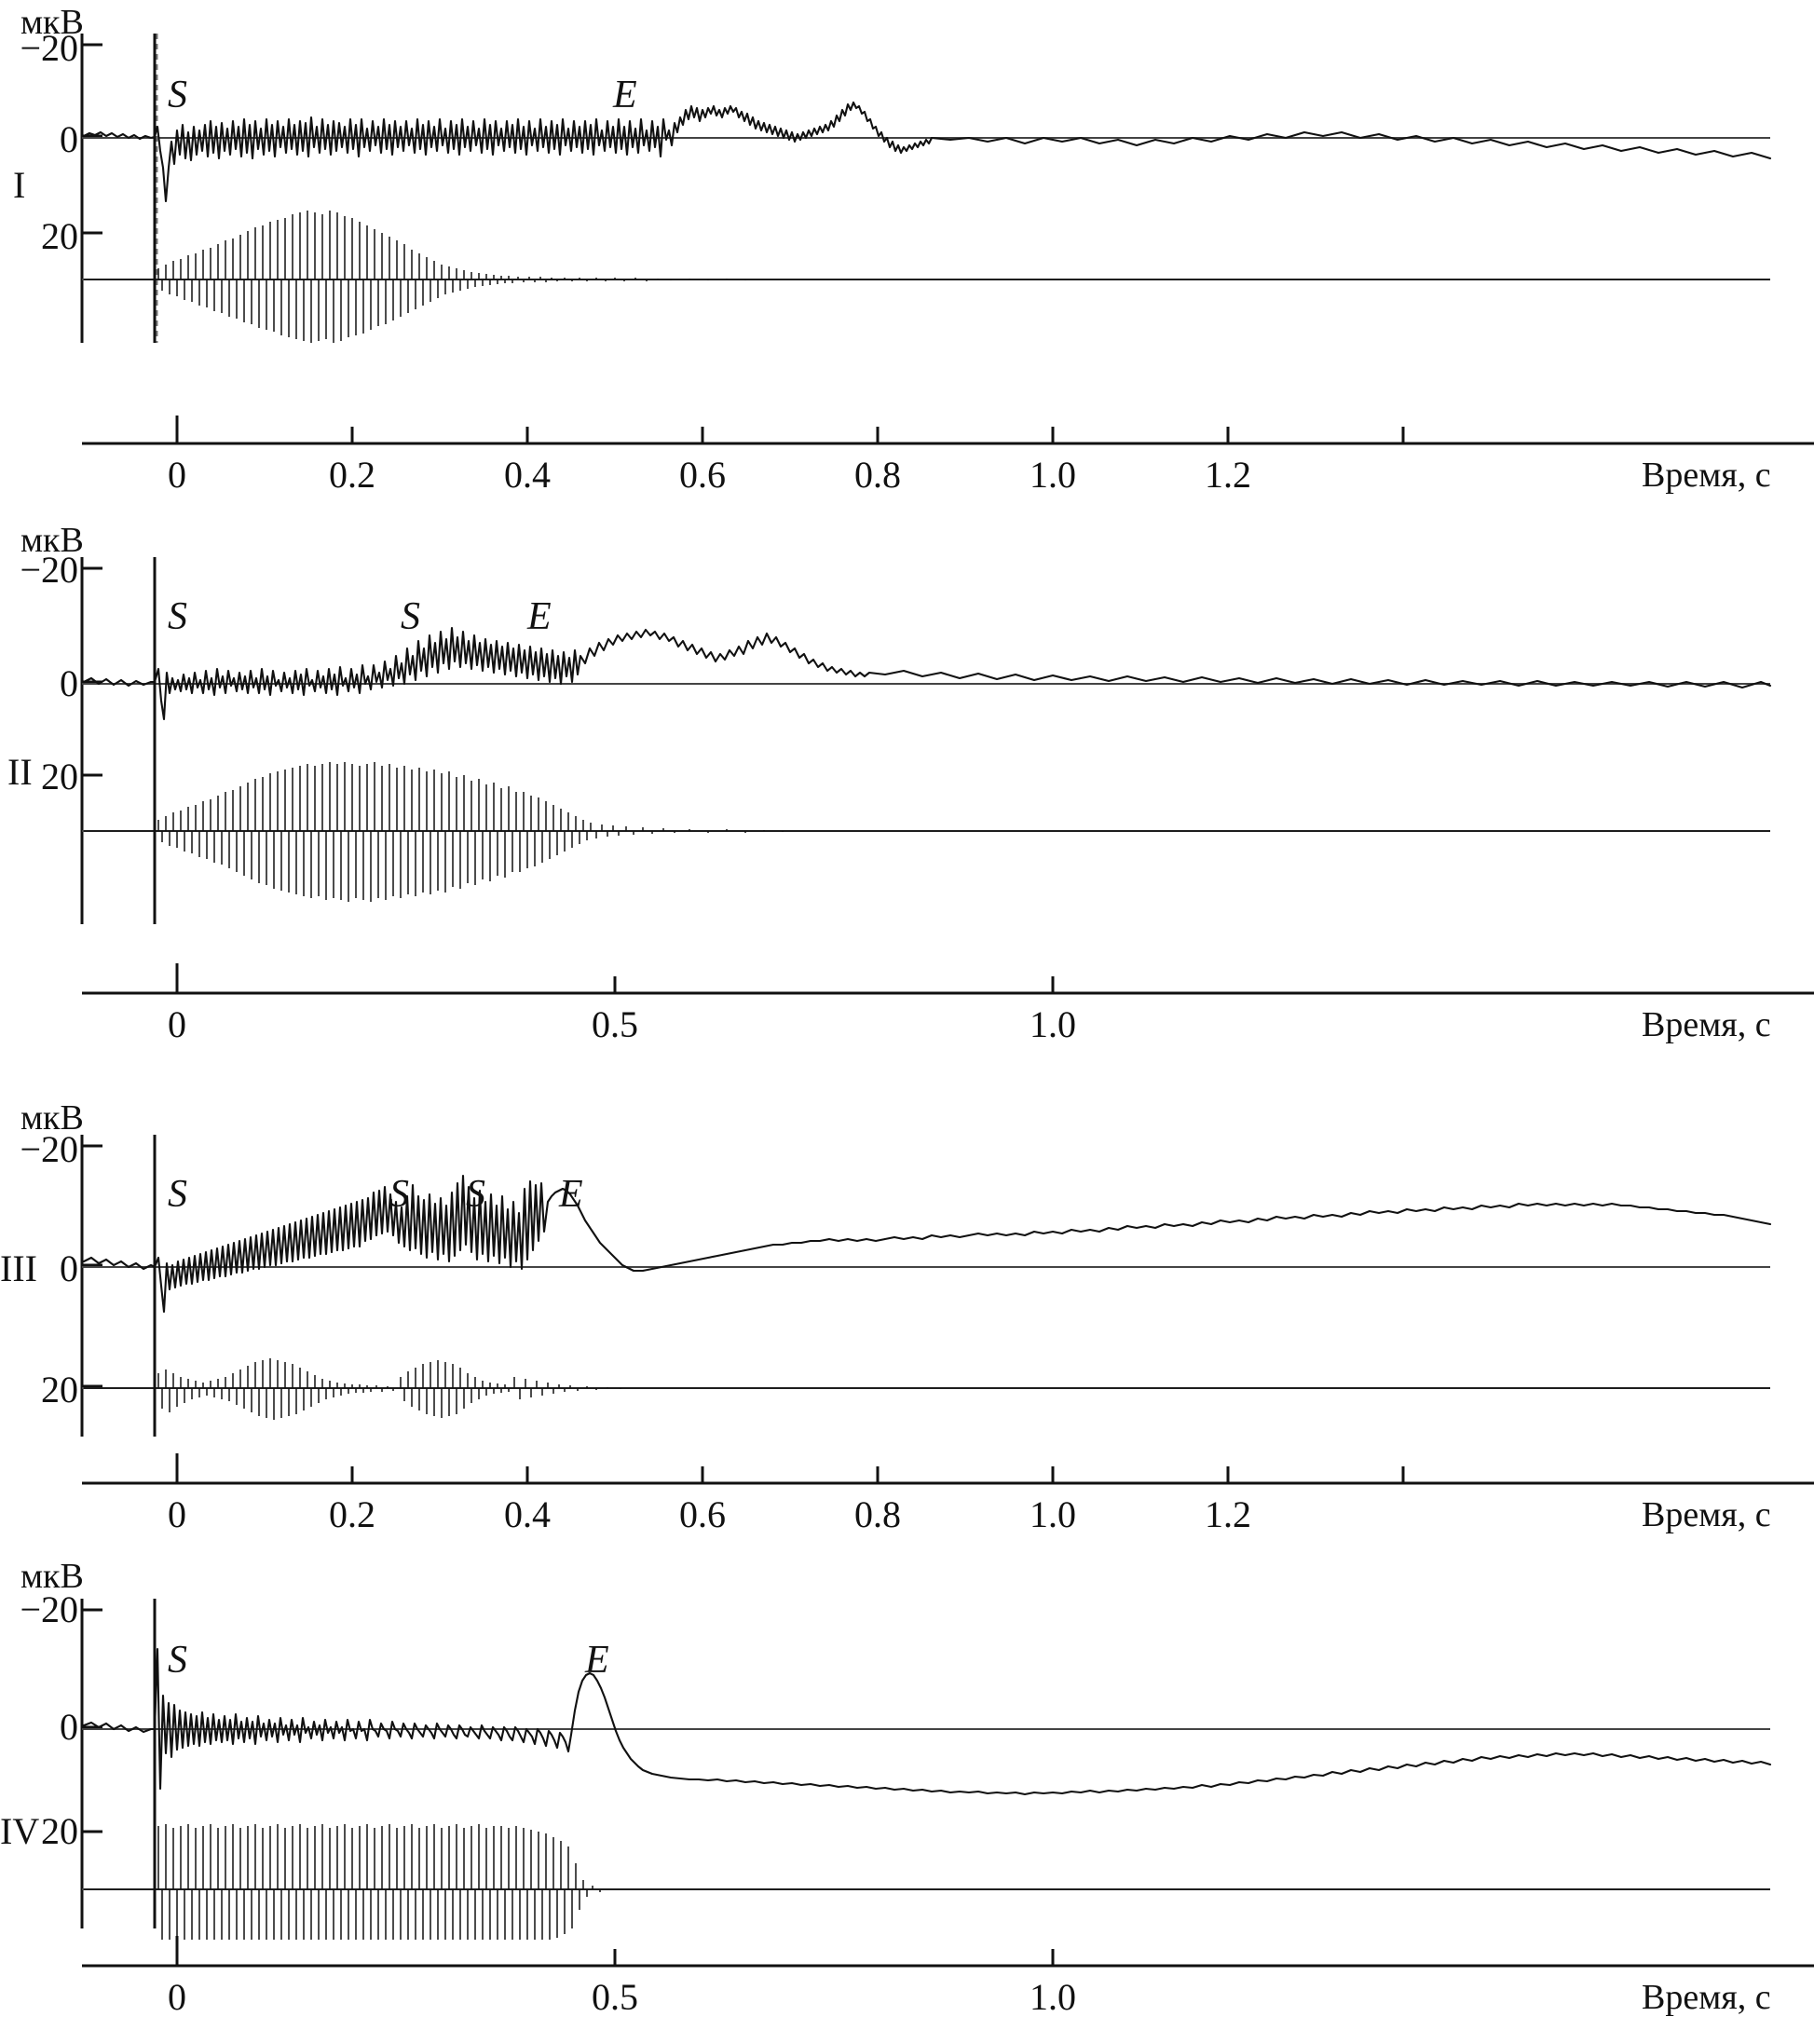  Describe the element at coordinates (59, 236) in the screenshot. I see `panel-I-ytick-20: 20` at that location.